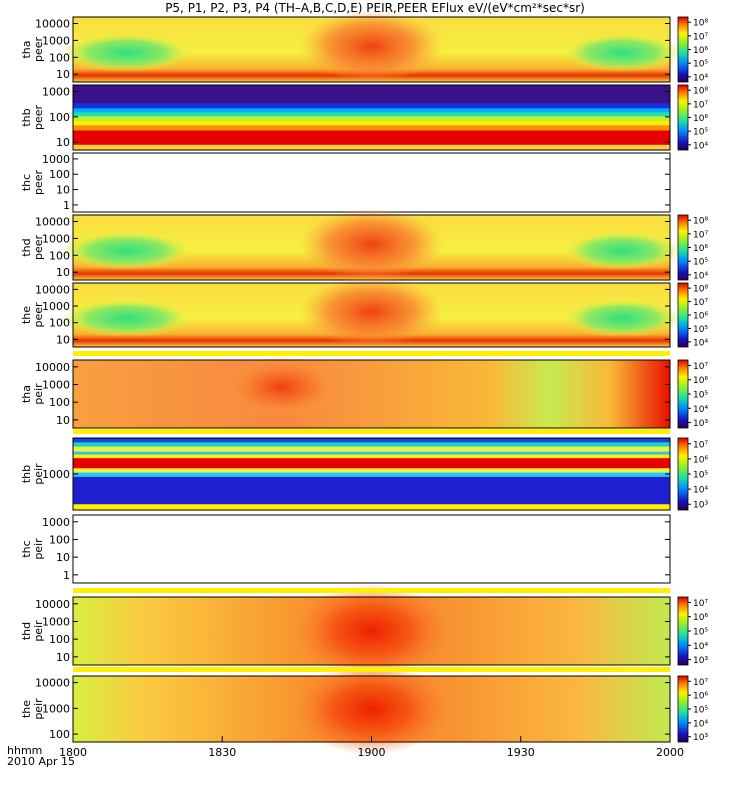  What do you see at coordinates (66, 575) in the screenshot?
I see `y-tick-label: 1` at bounding box center [66, 575].